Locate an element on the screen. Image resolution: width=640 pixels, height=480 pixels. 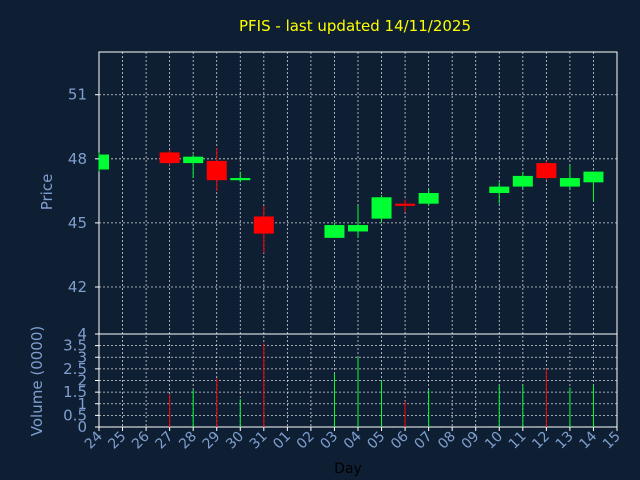
volume-layer is located at coordinates (381, 385).